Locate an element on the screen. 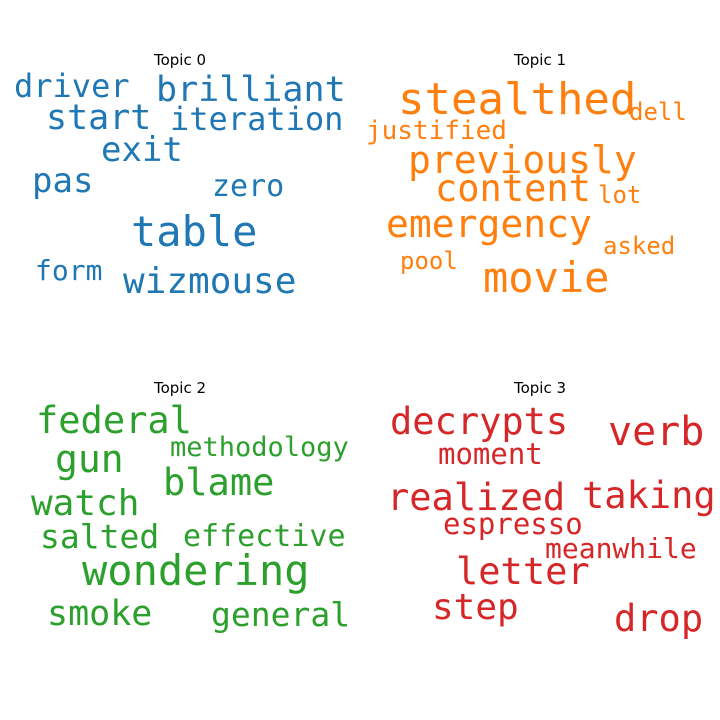 Image resolution: width=720 pixels, height=720 pixels. topic-2-word: effective is located at coordinates (264, 536).